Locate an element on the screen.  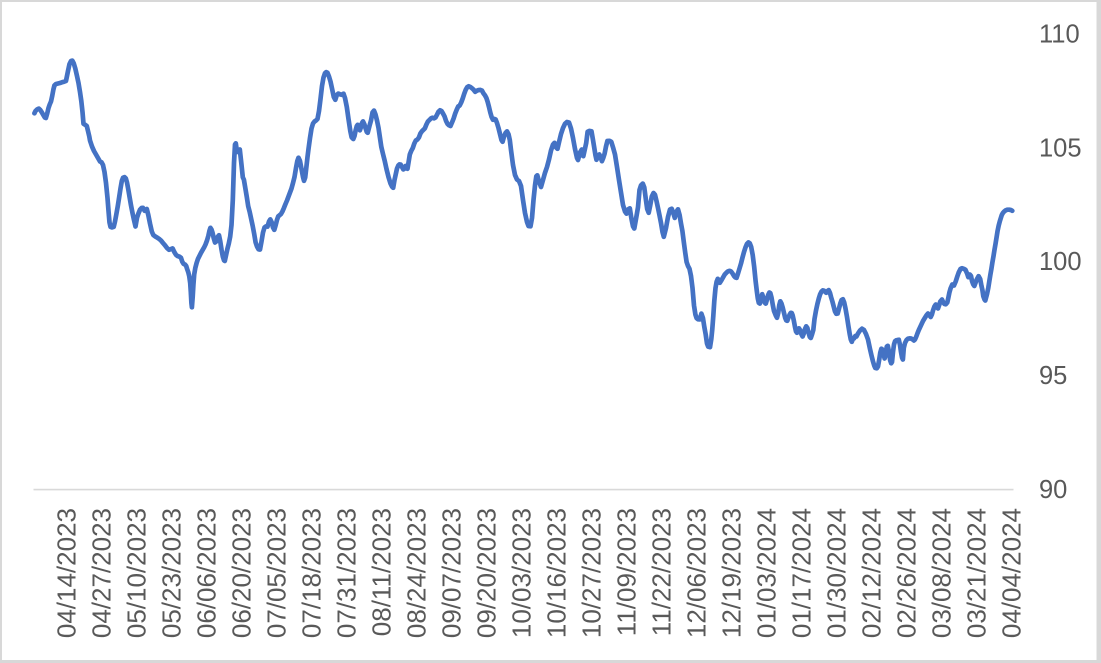
svg-text: 02/26/2024 is located at coordinates (906, 573).